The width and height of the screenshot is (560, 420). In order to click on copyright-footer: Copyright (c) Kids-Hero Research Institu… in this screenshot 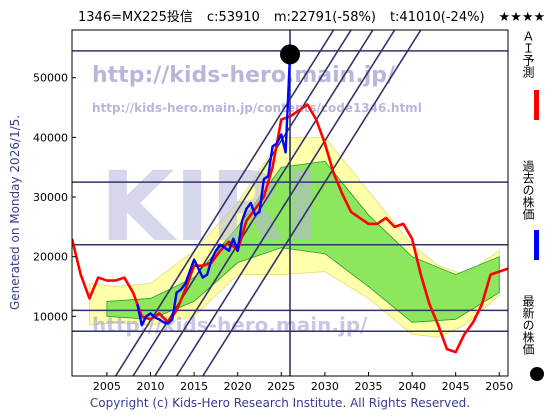, I will do `click(280, 403)`.